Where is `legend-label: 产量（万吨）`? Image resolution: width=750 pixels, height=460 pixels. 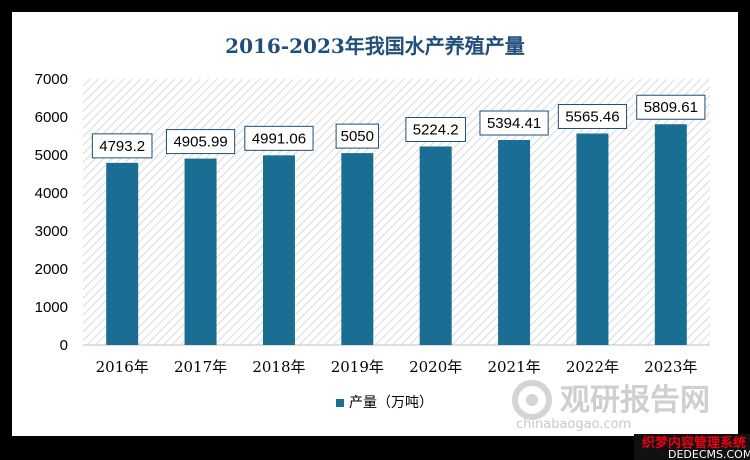
legend-label: 产量（万吨） is located at coordinates (391, 403).